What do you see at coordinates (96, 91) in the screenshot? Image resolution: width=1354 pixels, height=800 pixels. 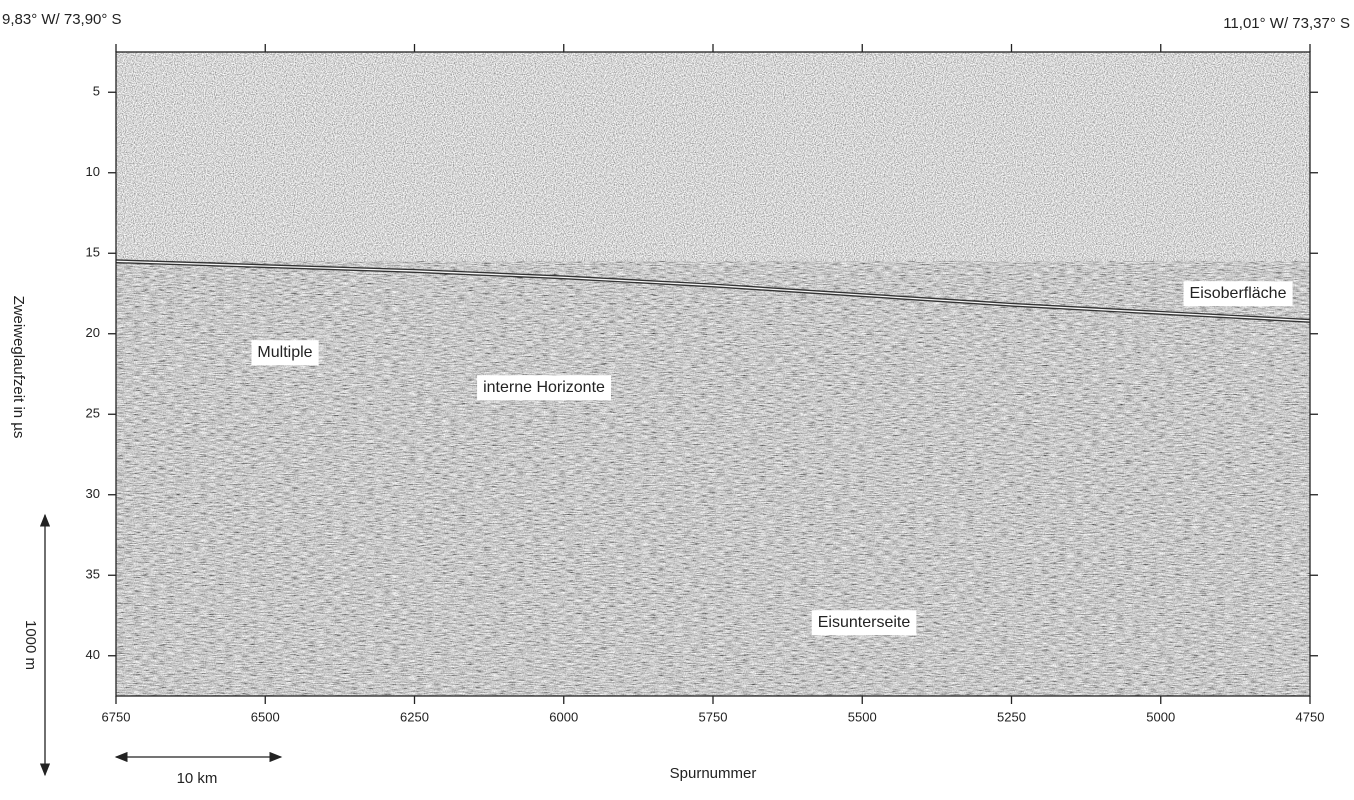 I see `y-tick-label: 5` at bounding box center [96, 91].